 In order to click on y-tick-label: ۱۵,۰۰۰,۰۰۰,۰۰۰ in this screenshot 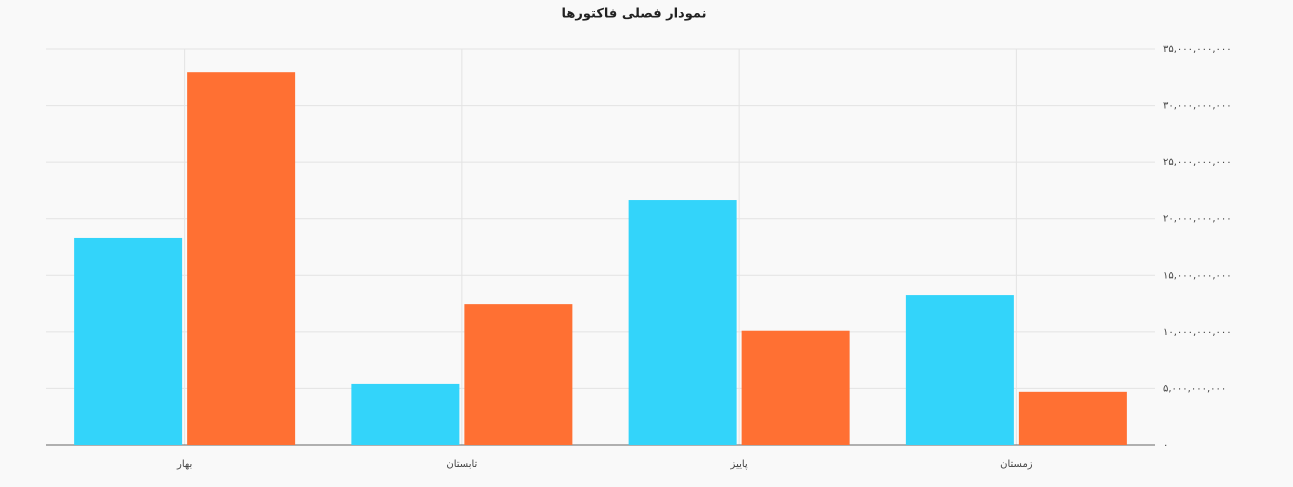, I will do `click(1197, 275)`.